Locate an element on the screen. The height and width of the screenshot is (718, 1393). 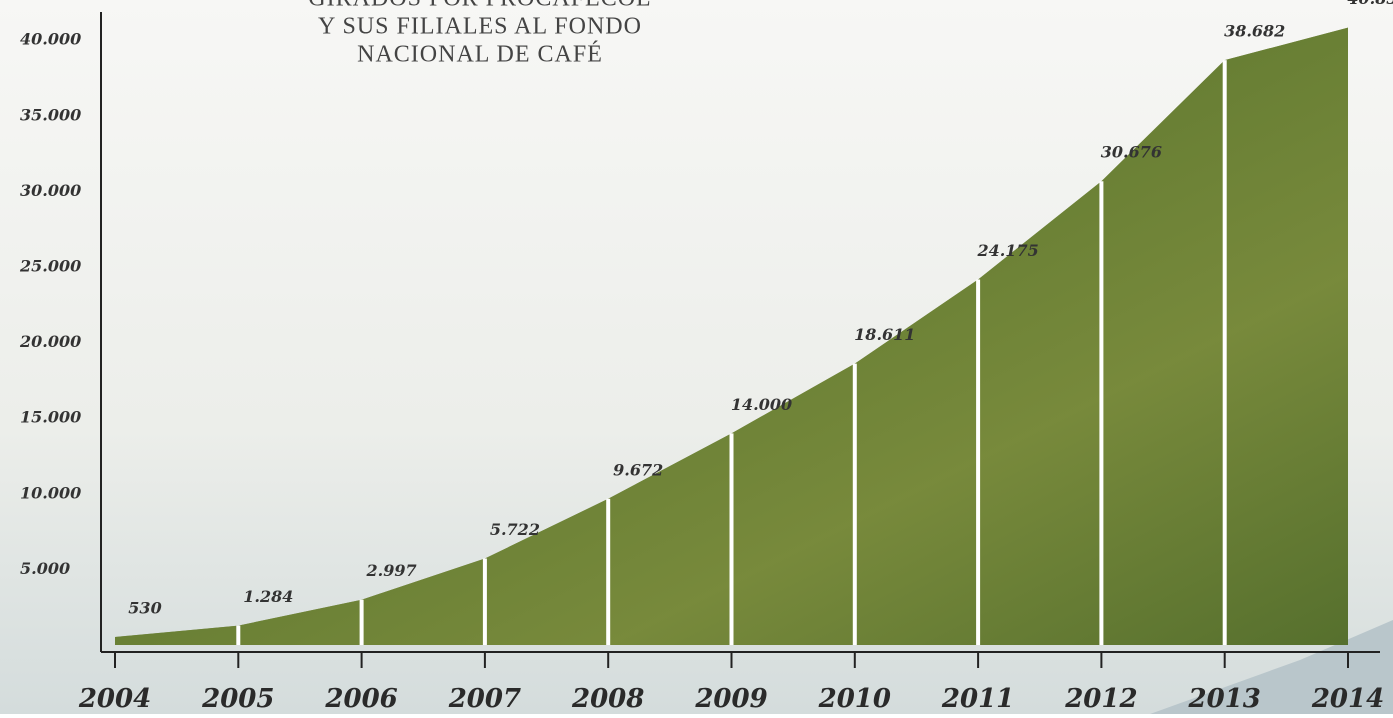
x-tick-label: 2013 is located at coordinates (1224, 699).